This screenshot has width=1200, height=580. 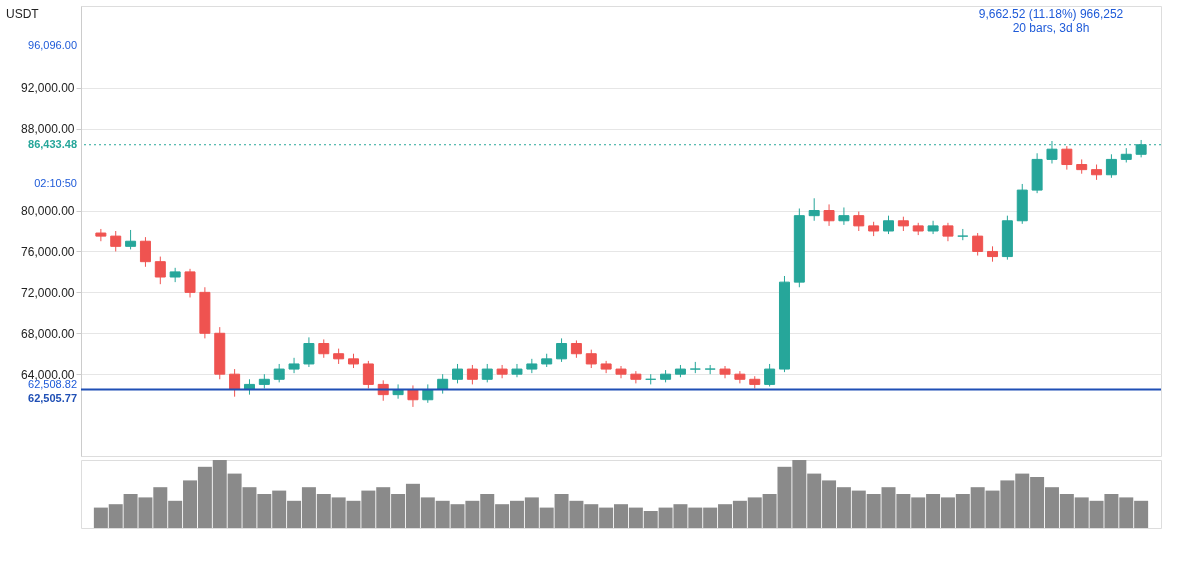 I want to click on text: USDT, so click(x=23, y=14).